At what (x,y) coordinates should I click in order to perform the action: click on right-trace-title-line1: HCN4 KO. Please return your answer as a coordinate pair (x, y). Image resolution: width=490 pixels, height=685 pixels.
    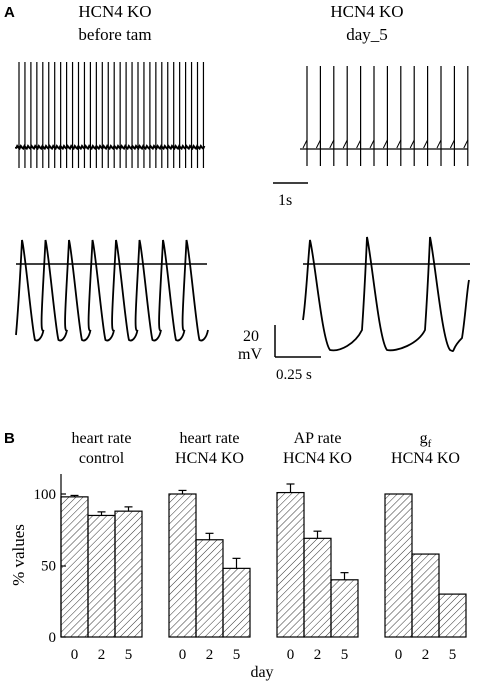
    Looking at the image, I should click on (366, 11).